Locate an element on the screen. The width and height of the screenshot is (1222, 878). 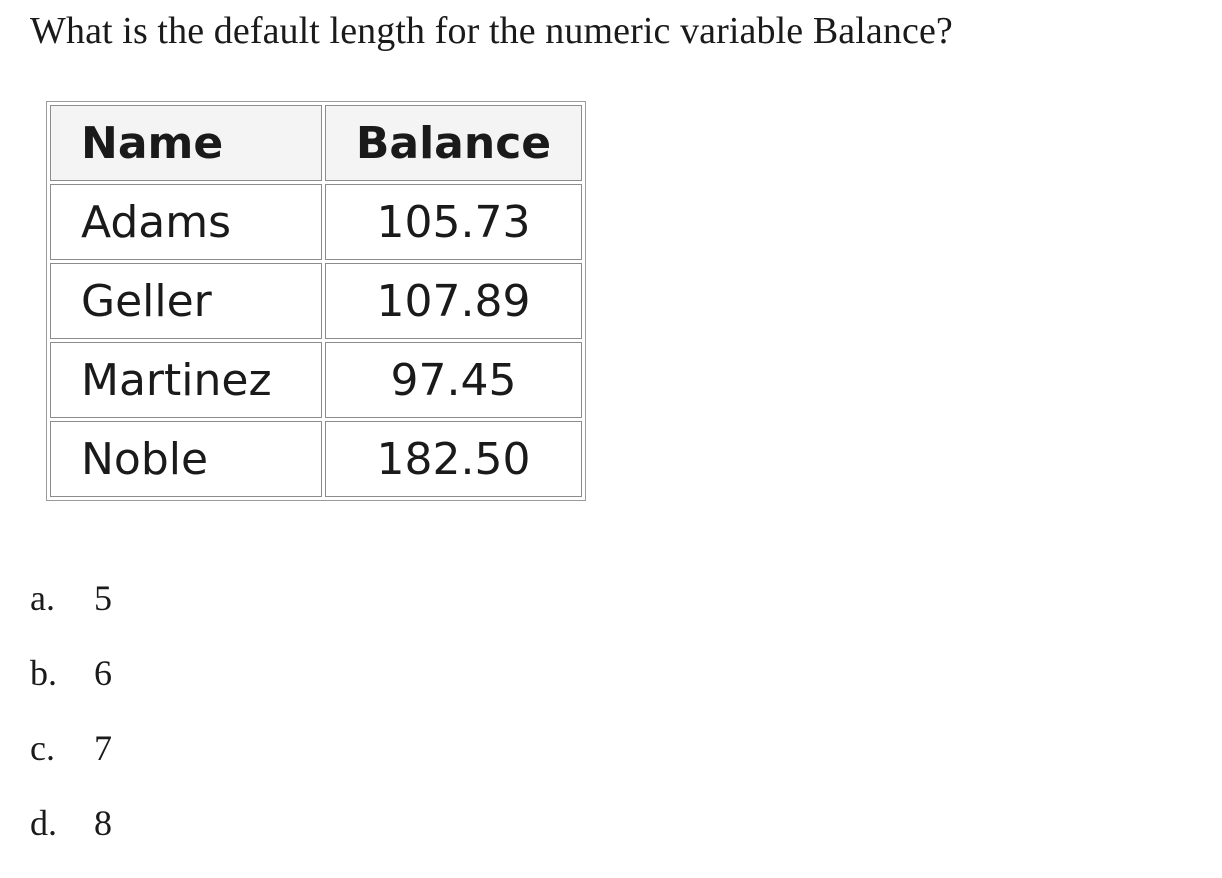
cell-name: Noble is located at coordinates (186, 459).